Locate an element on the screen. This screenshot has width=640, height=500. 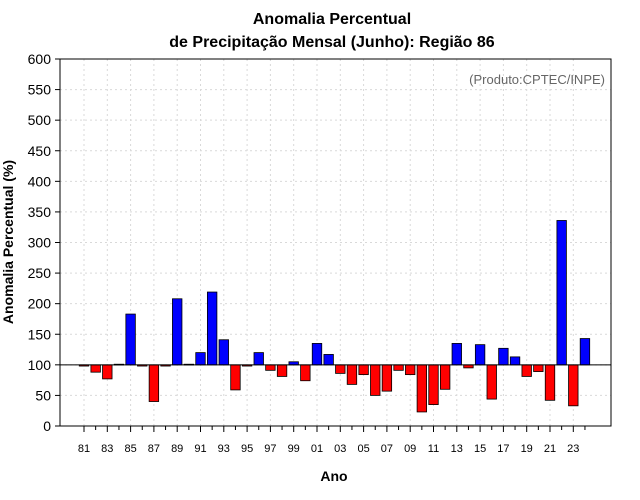
x-tick-label: 05 is located at coordinates (363, 449).